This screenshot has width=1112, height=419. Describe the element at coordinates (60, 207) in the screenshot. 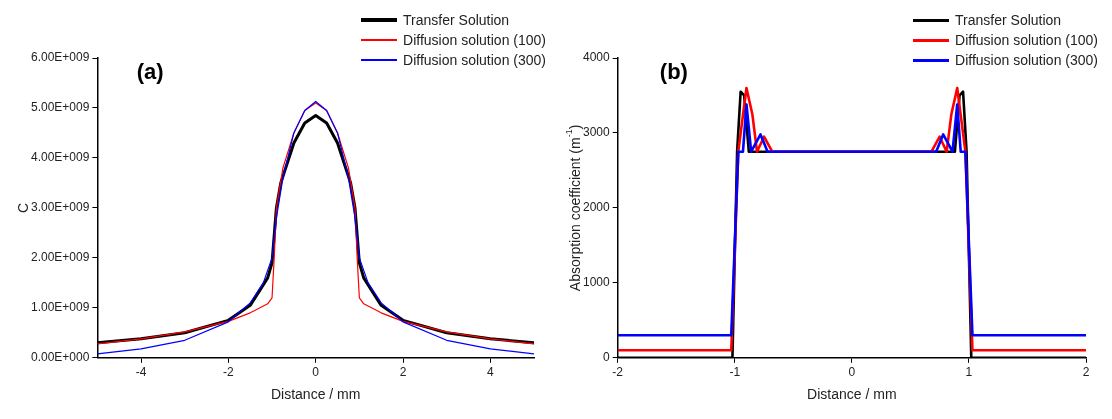

I see `y-tick-label: 3.00E+009` at that location.